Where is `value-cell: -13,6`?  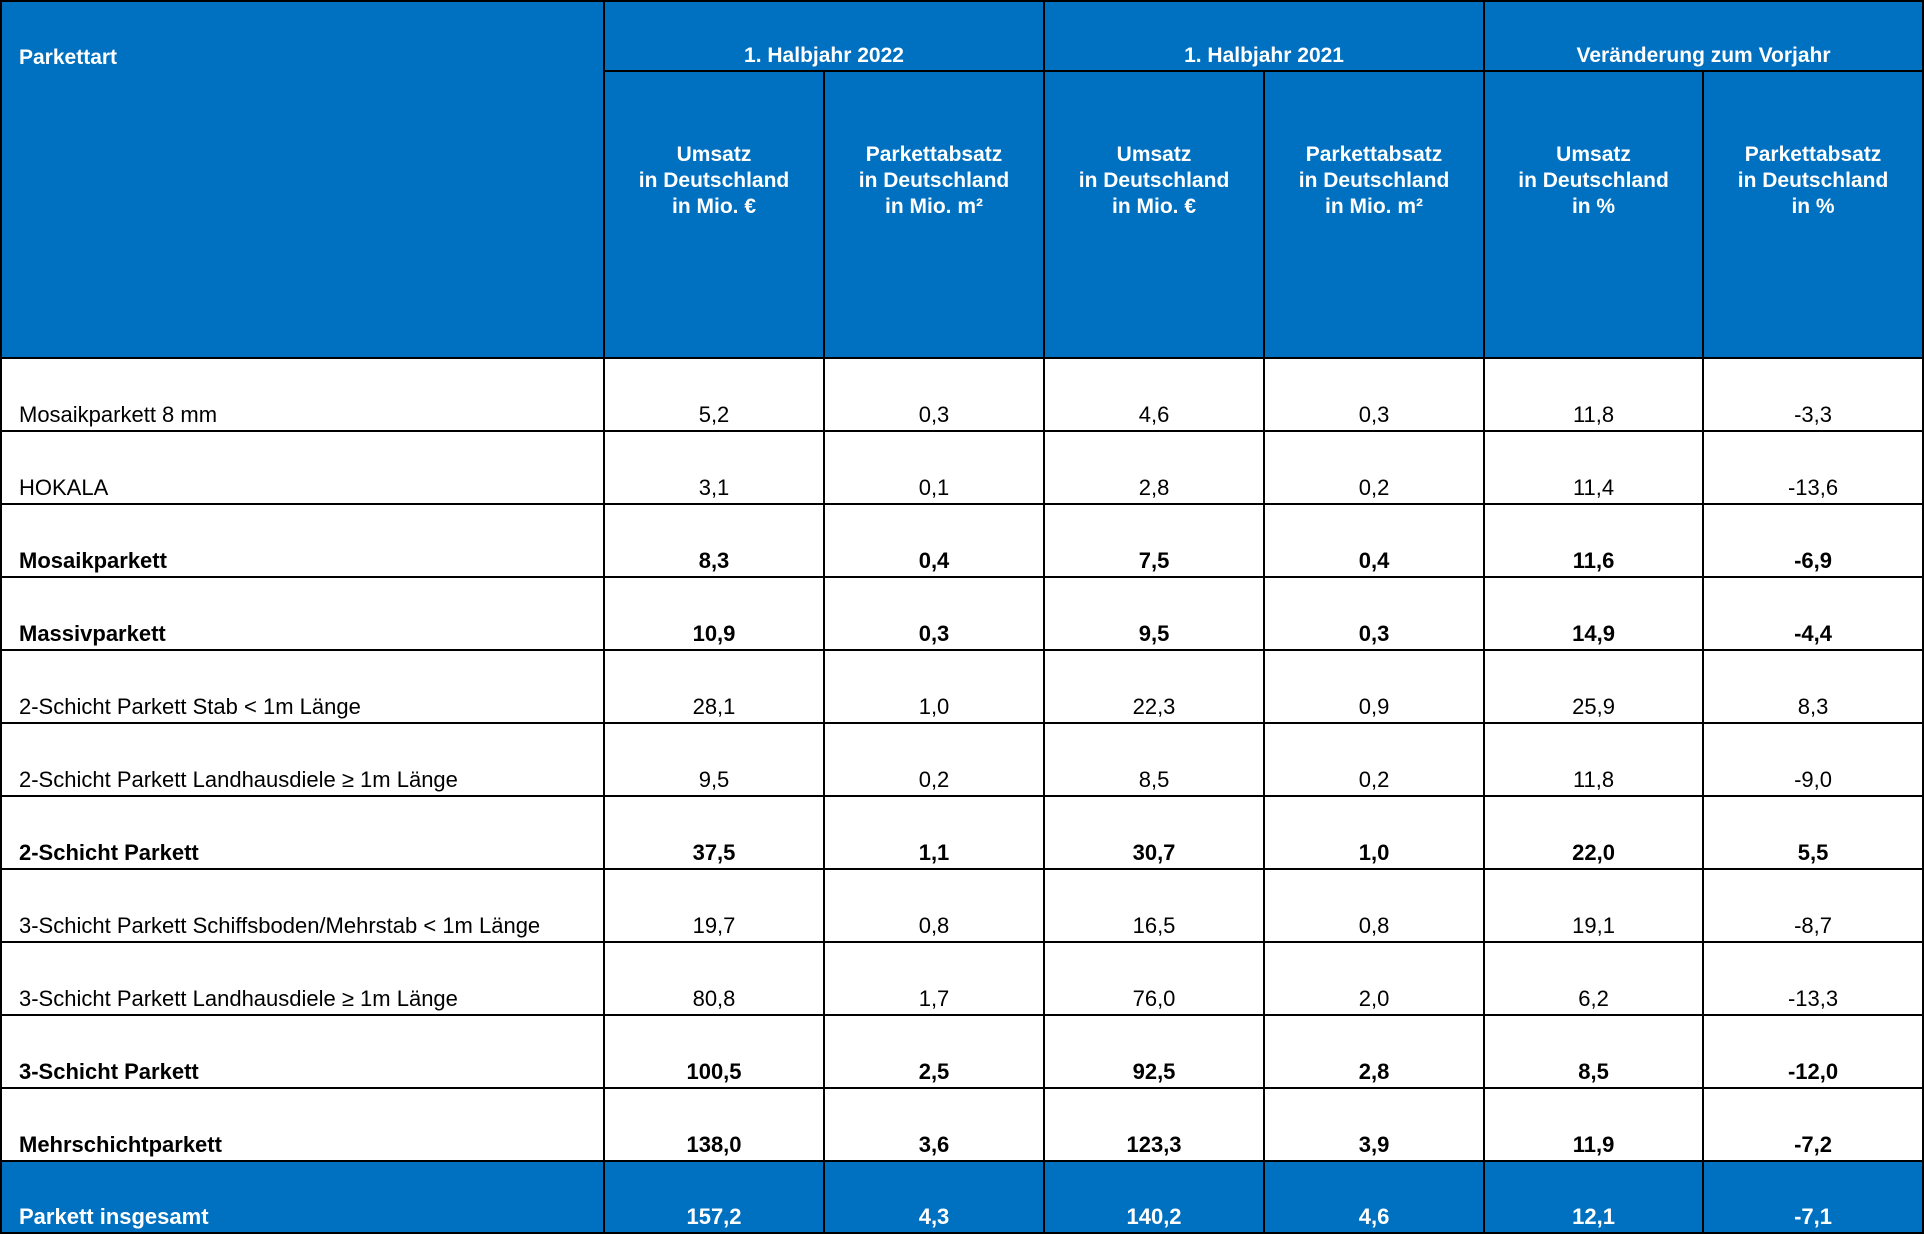 value-cell: -13,6 is located at coordinates (1813, 467).